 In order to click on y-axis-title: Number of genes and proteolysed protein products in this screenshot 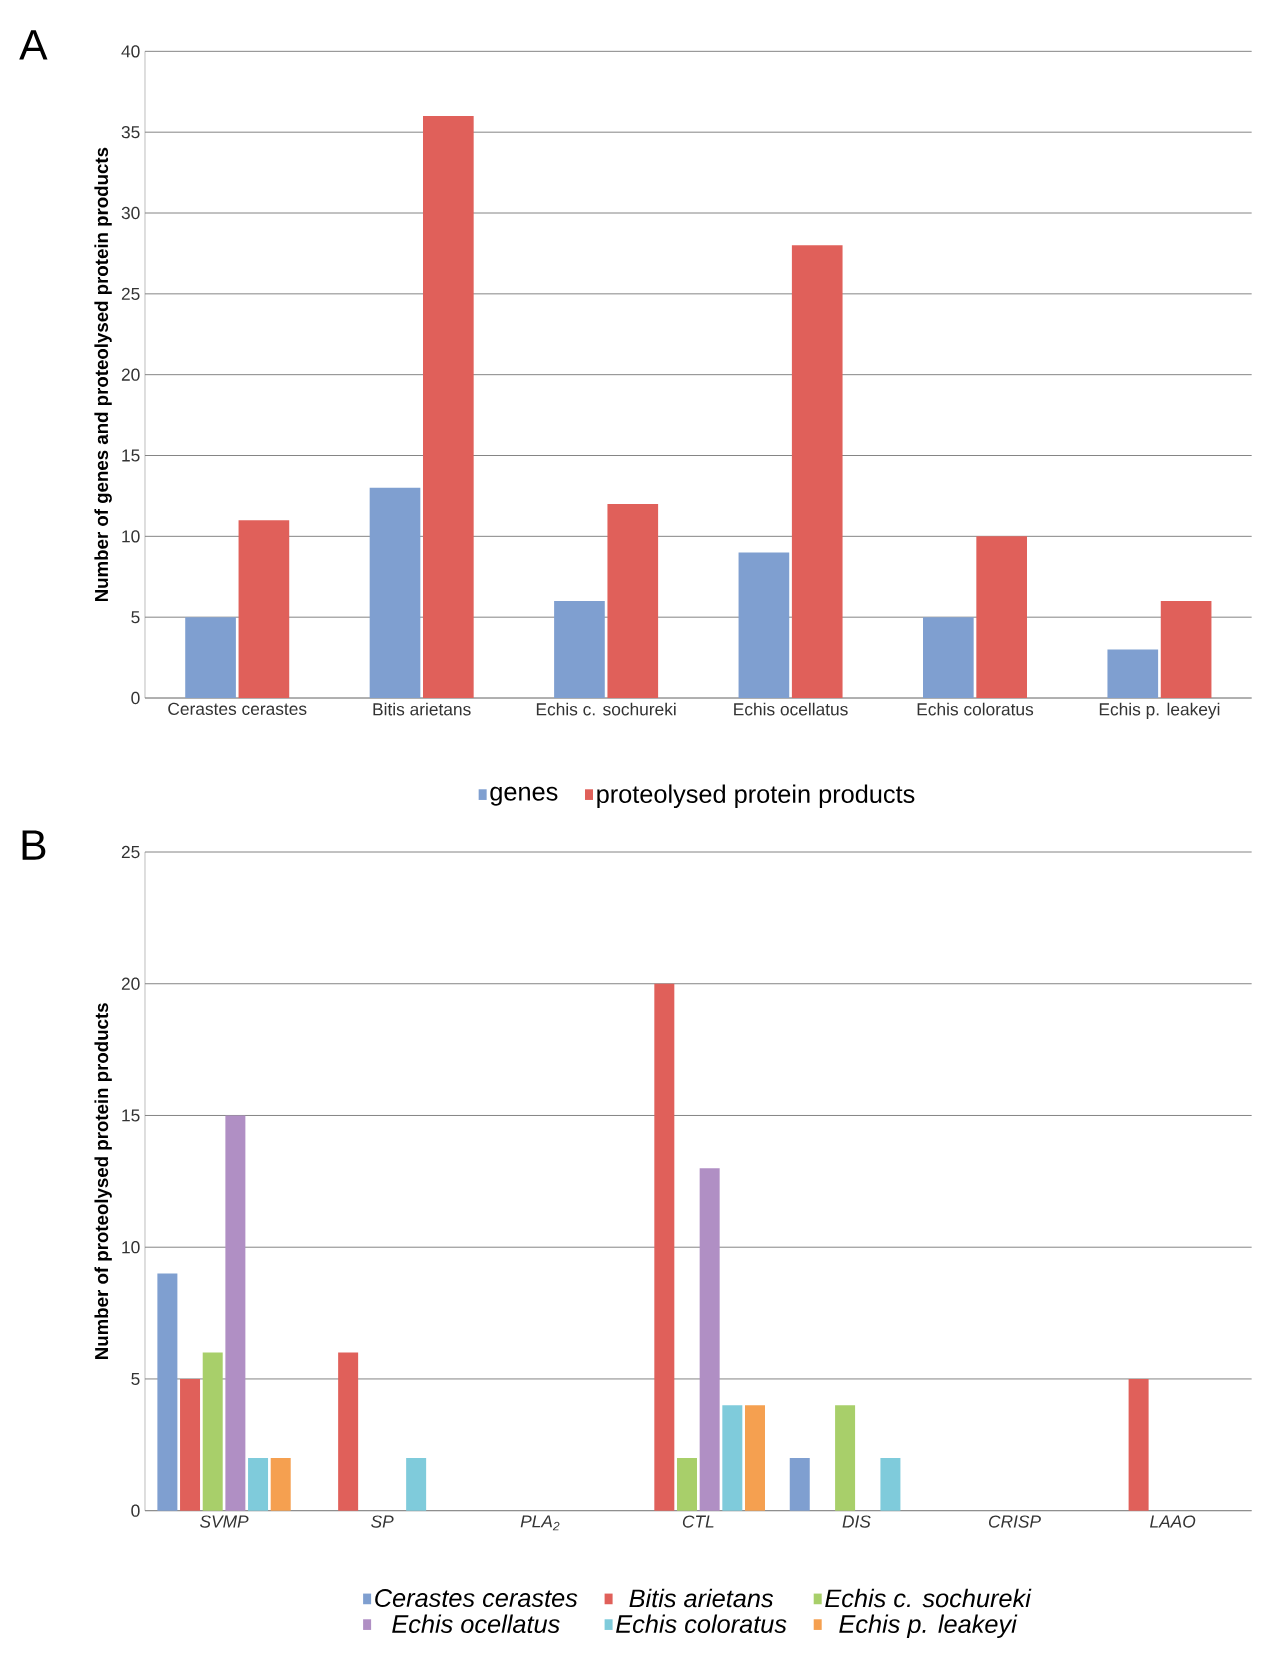, I will do `click(103, 374)`.